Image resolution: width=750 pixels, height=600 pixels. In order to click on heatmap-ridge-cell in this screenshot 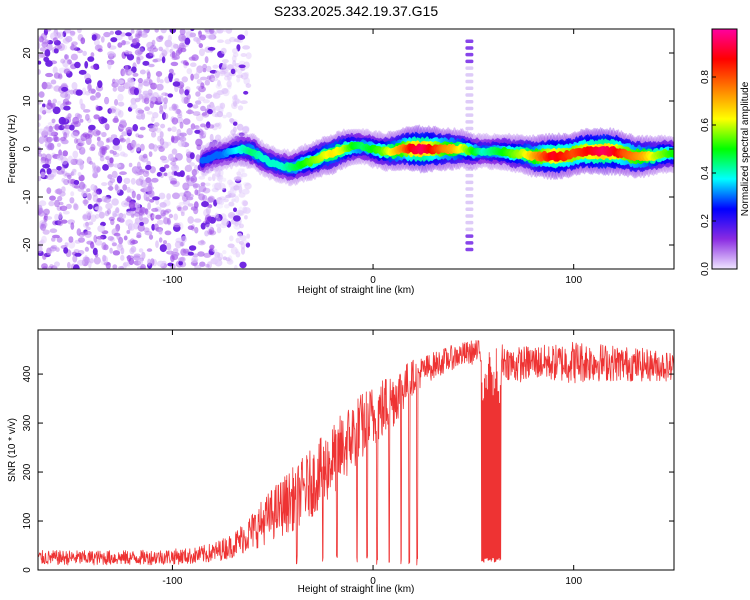, I will do `click(671, 154)`.